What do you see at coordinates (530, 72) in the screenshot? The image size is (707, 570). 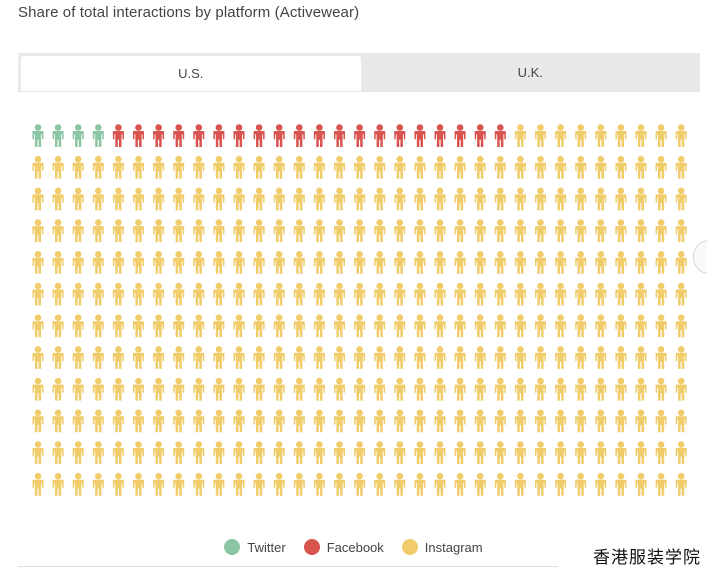 I see `tab-uk: U.K.` at bounding box center [530, 72].